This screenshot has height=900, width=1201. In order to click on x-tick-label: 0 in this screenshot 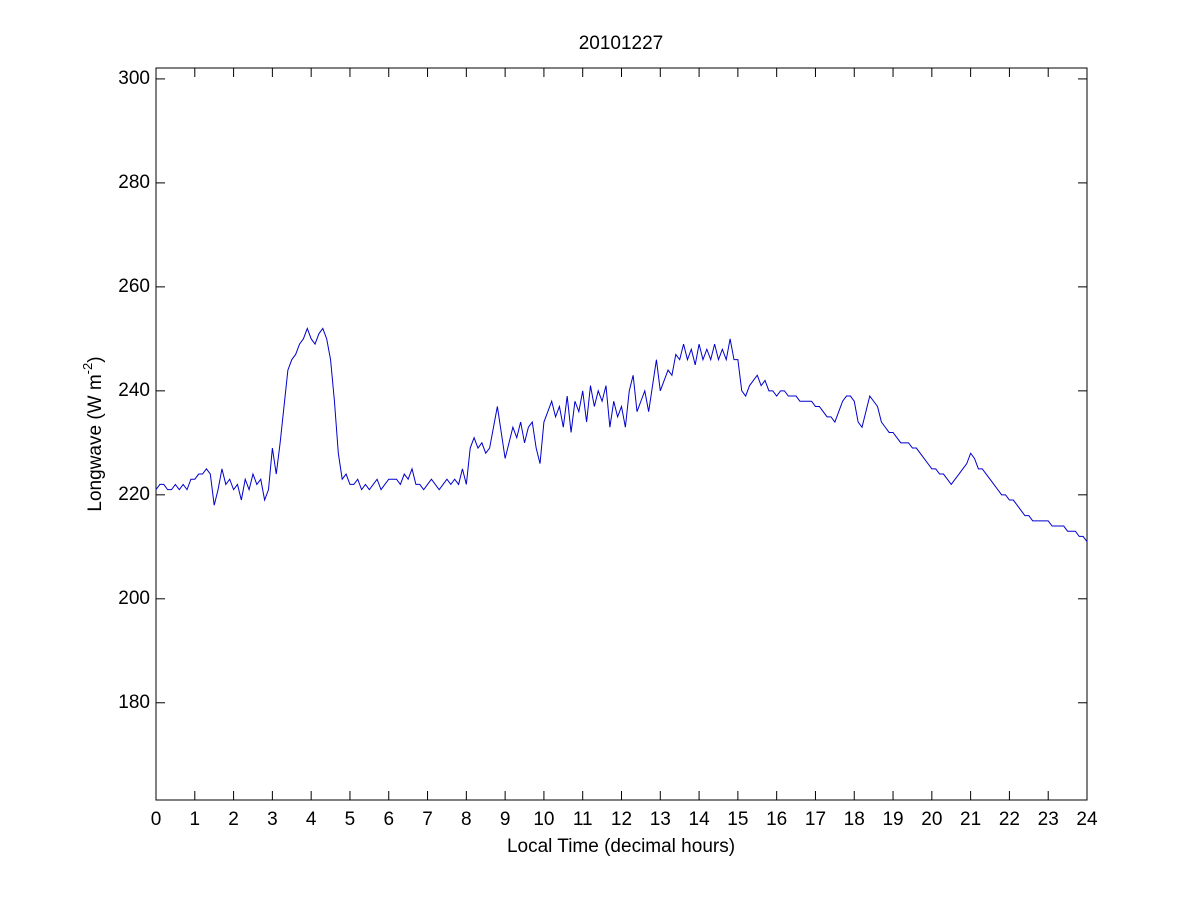, I will do `click(156, 819)`.